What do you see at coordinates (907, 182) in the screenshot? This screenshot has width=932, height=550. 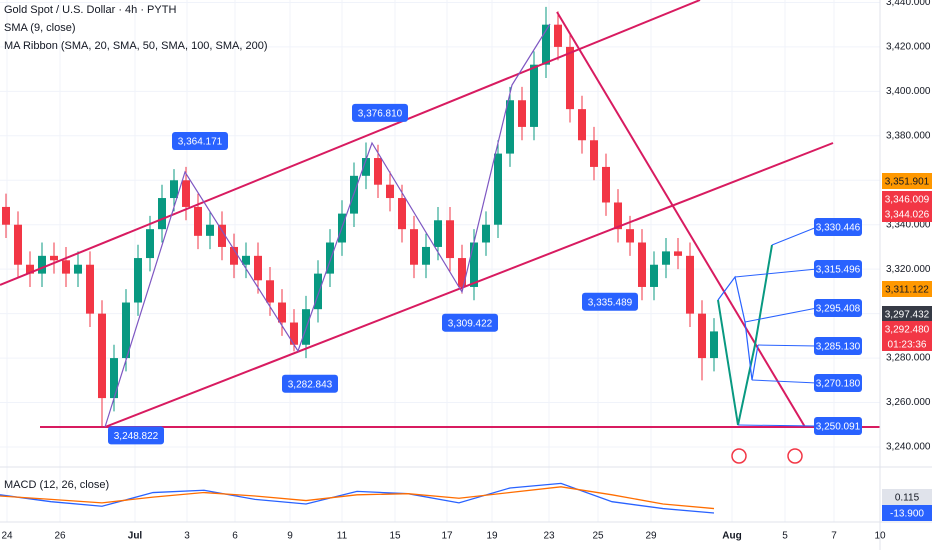 I see `price-badge-text: 3,351.901` at bounding box center [907, 182].